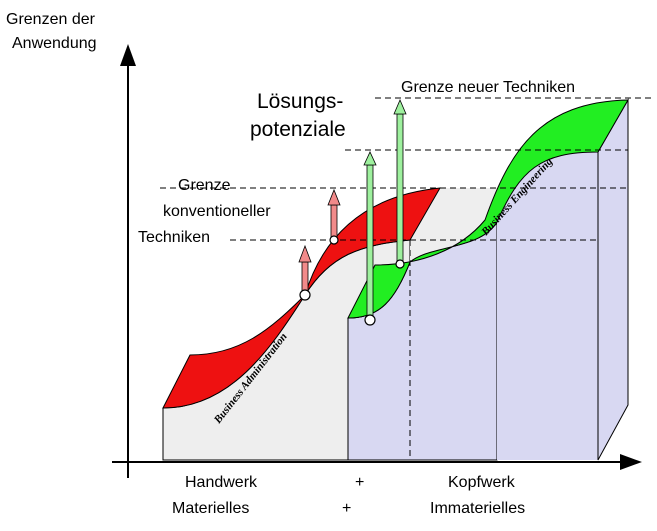 Image resolution: width=657 pixels, height=531 pixels. I want to click on x-axis-arrow, so click(631, 462).